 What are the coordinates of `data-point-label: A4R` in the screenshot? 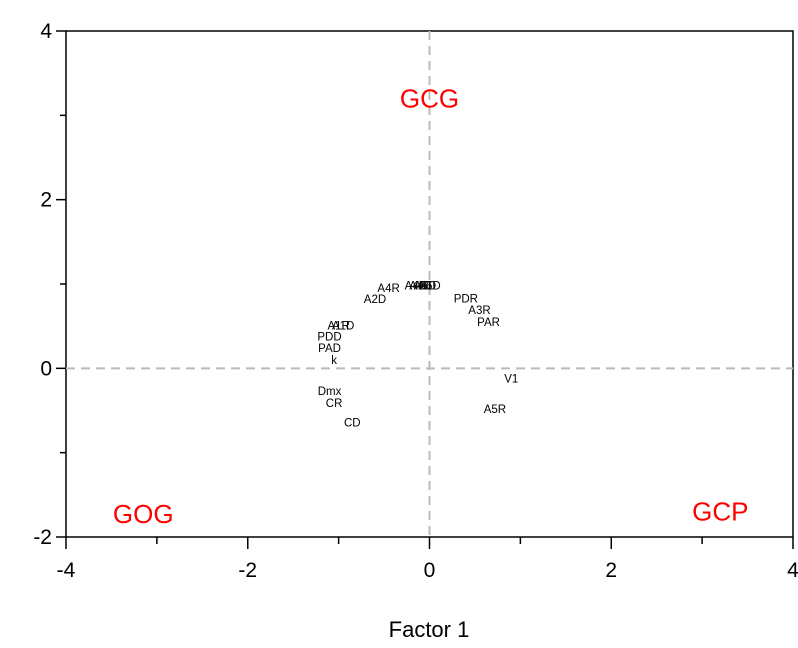 It's located at (388, 289).